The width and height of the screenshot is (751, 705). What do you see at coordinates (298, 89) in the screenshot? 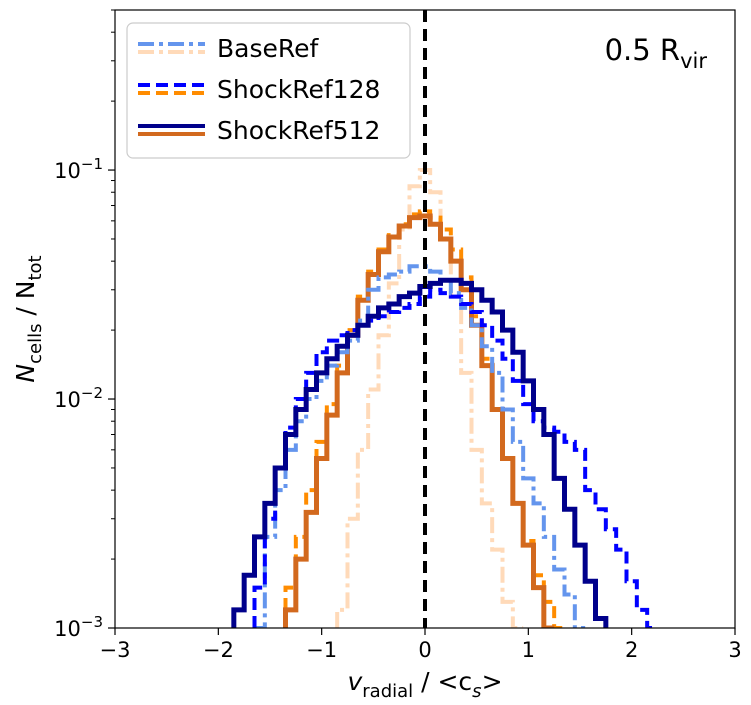
I see `legend-label: ShockRef128` at bounding box center [298, 89].